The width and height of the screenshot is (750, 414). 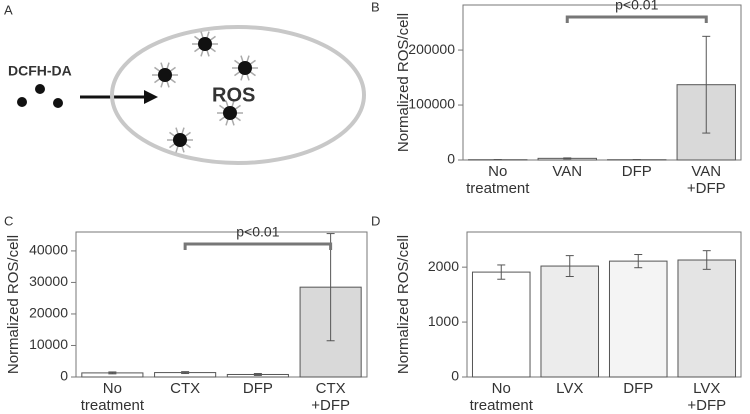 What do you see at coordinates (570, 388) in the screenshot?
I see `x-tick-label: LVX` at bounding box center [570, 388].